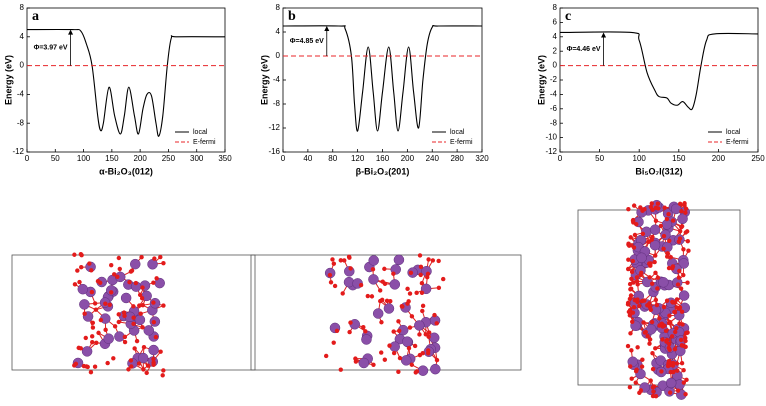 This screenshot has width=766, height=406. What do you see at coordinates (332, 158) in the screenshot?
I see `x-tick-label: 80` at bounding box center [332, 158].